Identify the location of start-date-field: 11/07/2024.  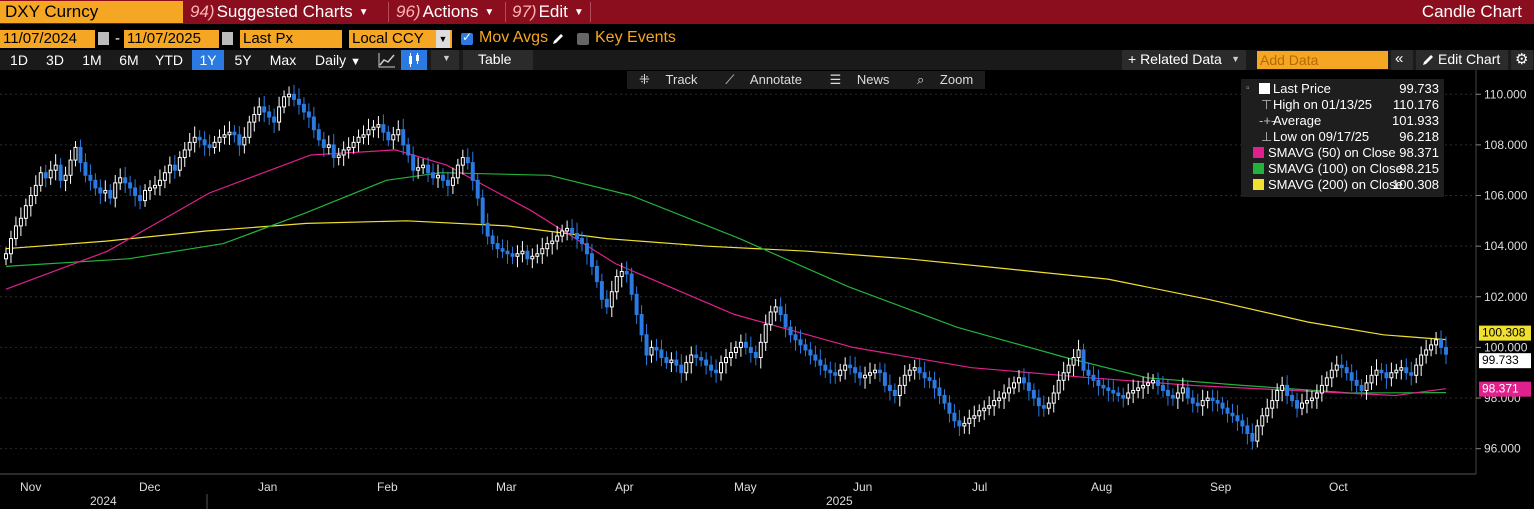
(47, 39).